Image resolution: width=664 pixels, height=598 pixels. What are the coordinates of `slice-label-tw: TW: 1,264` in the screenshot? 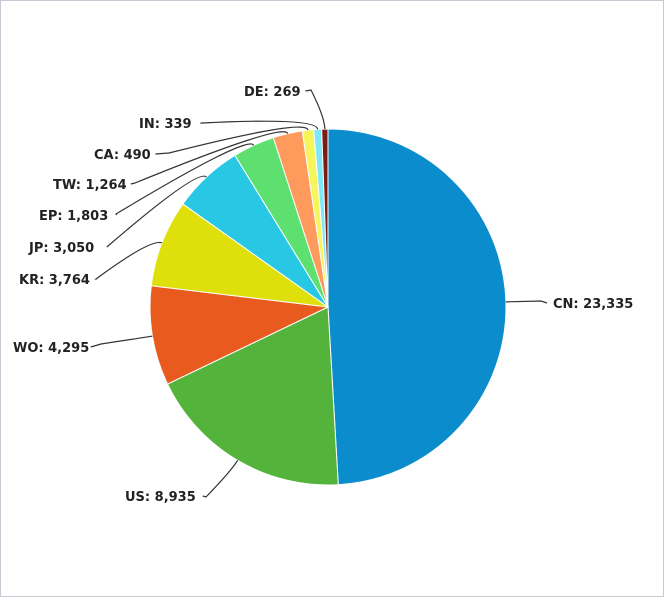 It's located at (90, 185).